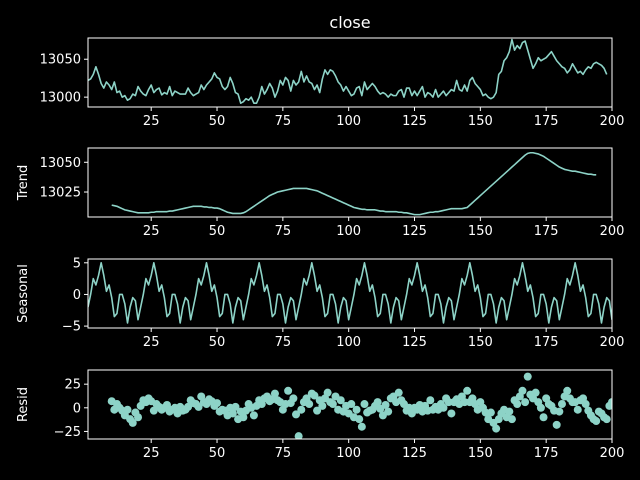 The height and width of the screenshot is (480, 640). Describe the element at coordinates (349, 22) in the screenshot. I see `panel-title: close` at that location.